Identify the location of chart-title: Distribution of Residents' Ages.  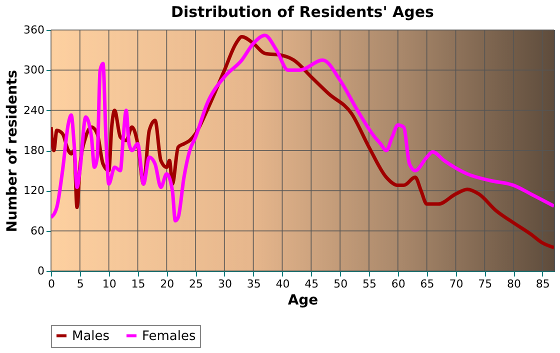
(302, 12).